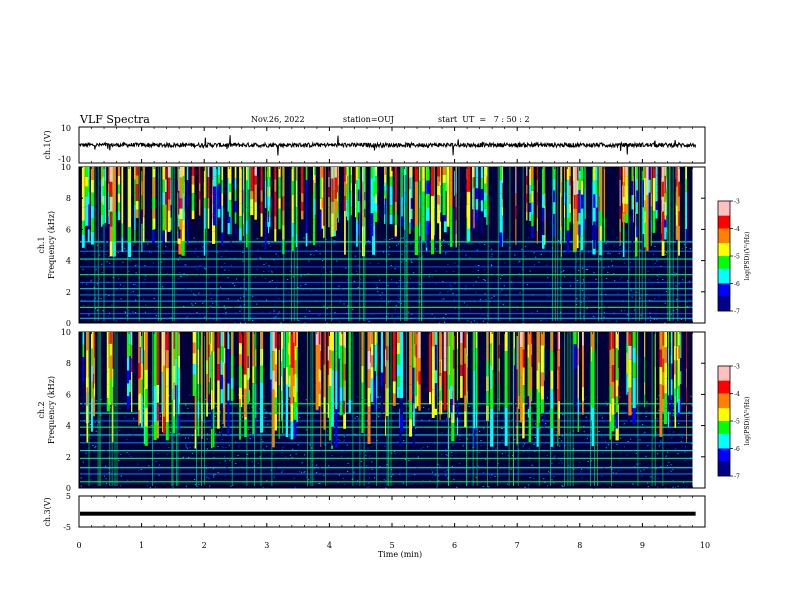 The width and height of the screenshot is (792, 612). What do you see at coordinates (64, 159) in the screenshot?
I see `ch1-ytick-bottom: -10` at bounding box center [64, 159].